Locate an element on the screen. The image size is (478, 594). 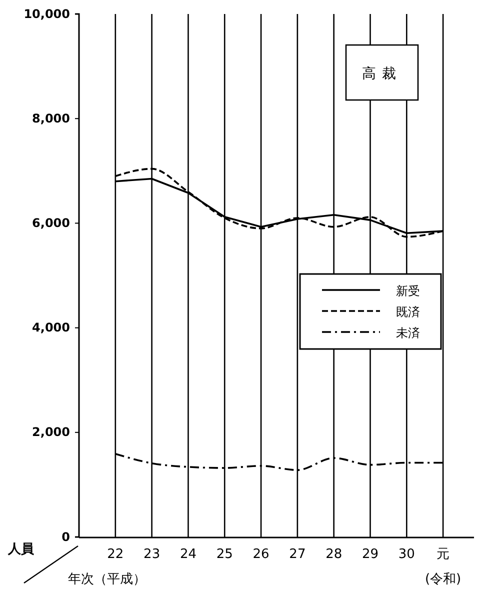
legend-label: 未済 is located at coordinates (408, 333).